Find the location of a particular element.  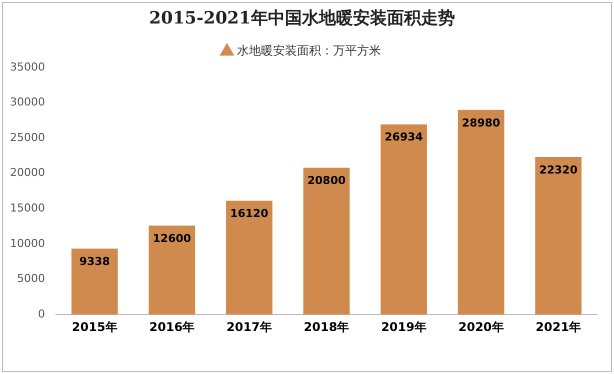

y-tick-label: 35000 is located at coordinates (27, 67).